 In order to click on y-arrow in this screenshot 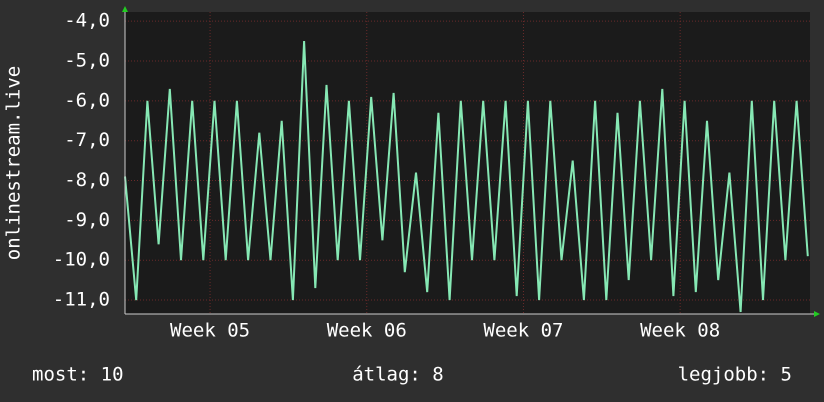, I will do `click(125, 9)`.